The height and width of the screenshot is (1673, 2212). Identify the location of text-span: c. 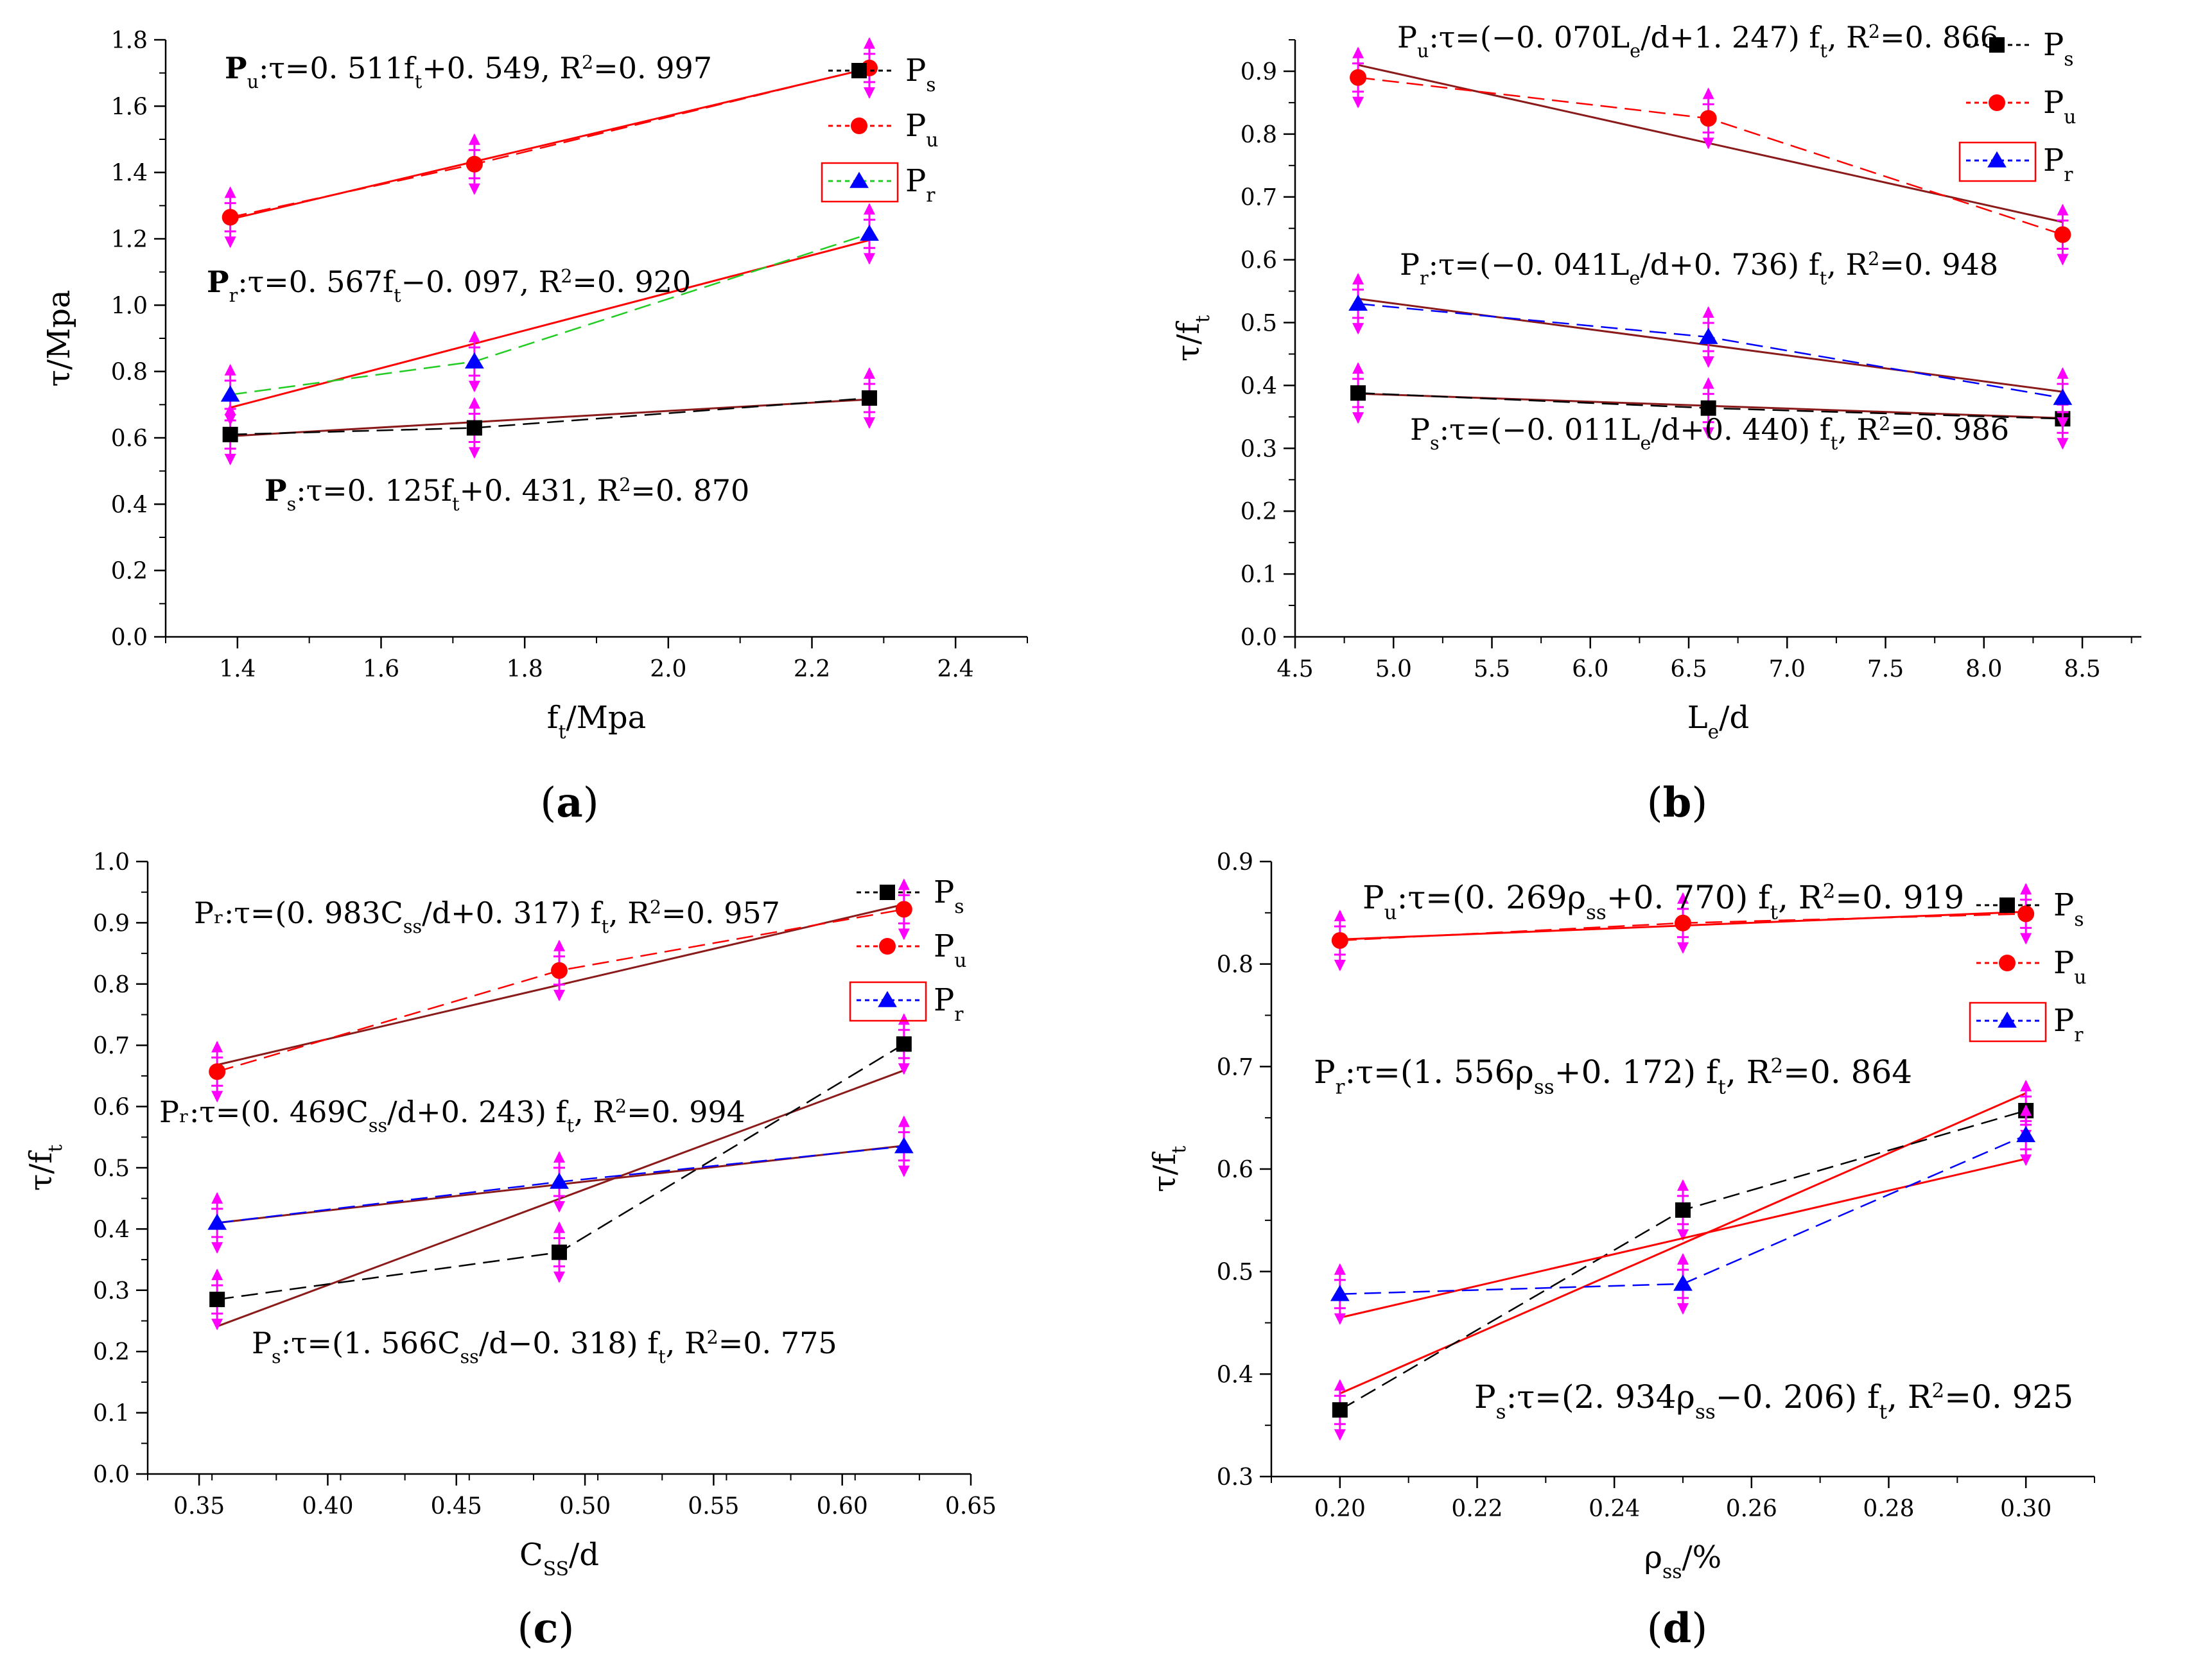
(546, 1628).